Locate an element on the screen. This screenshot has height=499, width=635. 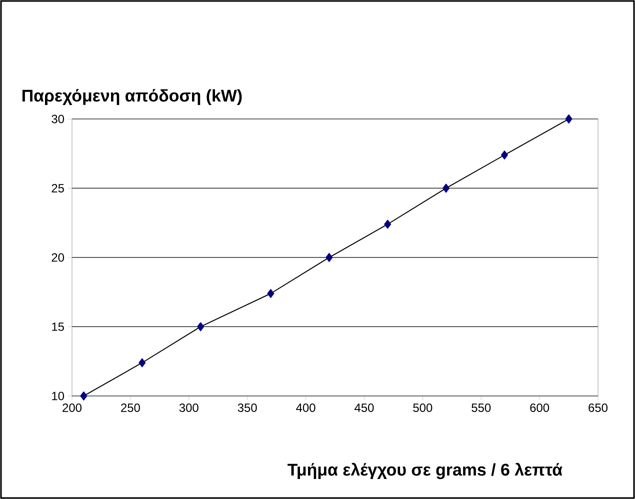
x-tick-label: 650 is located at coordinates (598, 408).